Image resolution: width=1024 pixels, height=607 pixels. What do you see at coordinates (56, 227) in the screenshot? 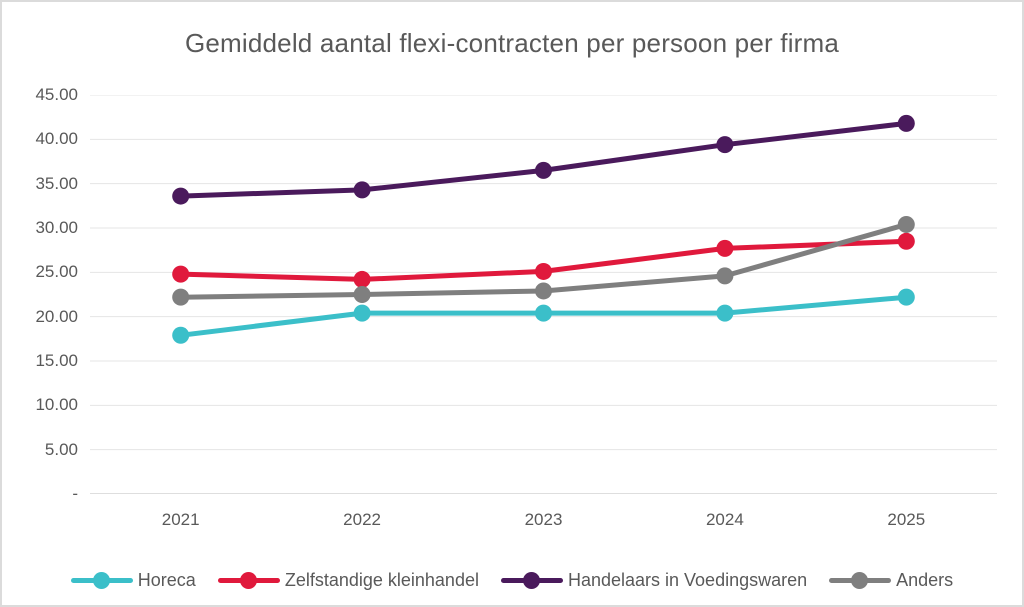
I see `y-axis-tick-label: 30.00` at bounding box center [56, 227].